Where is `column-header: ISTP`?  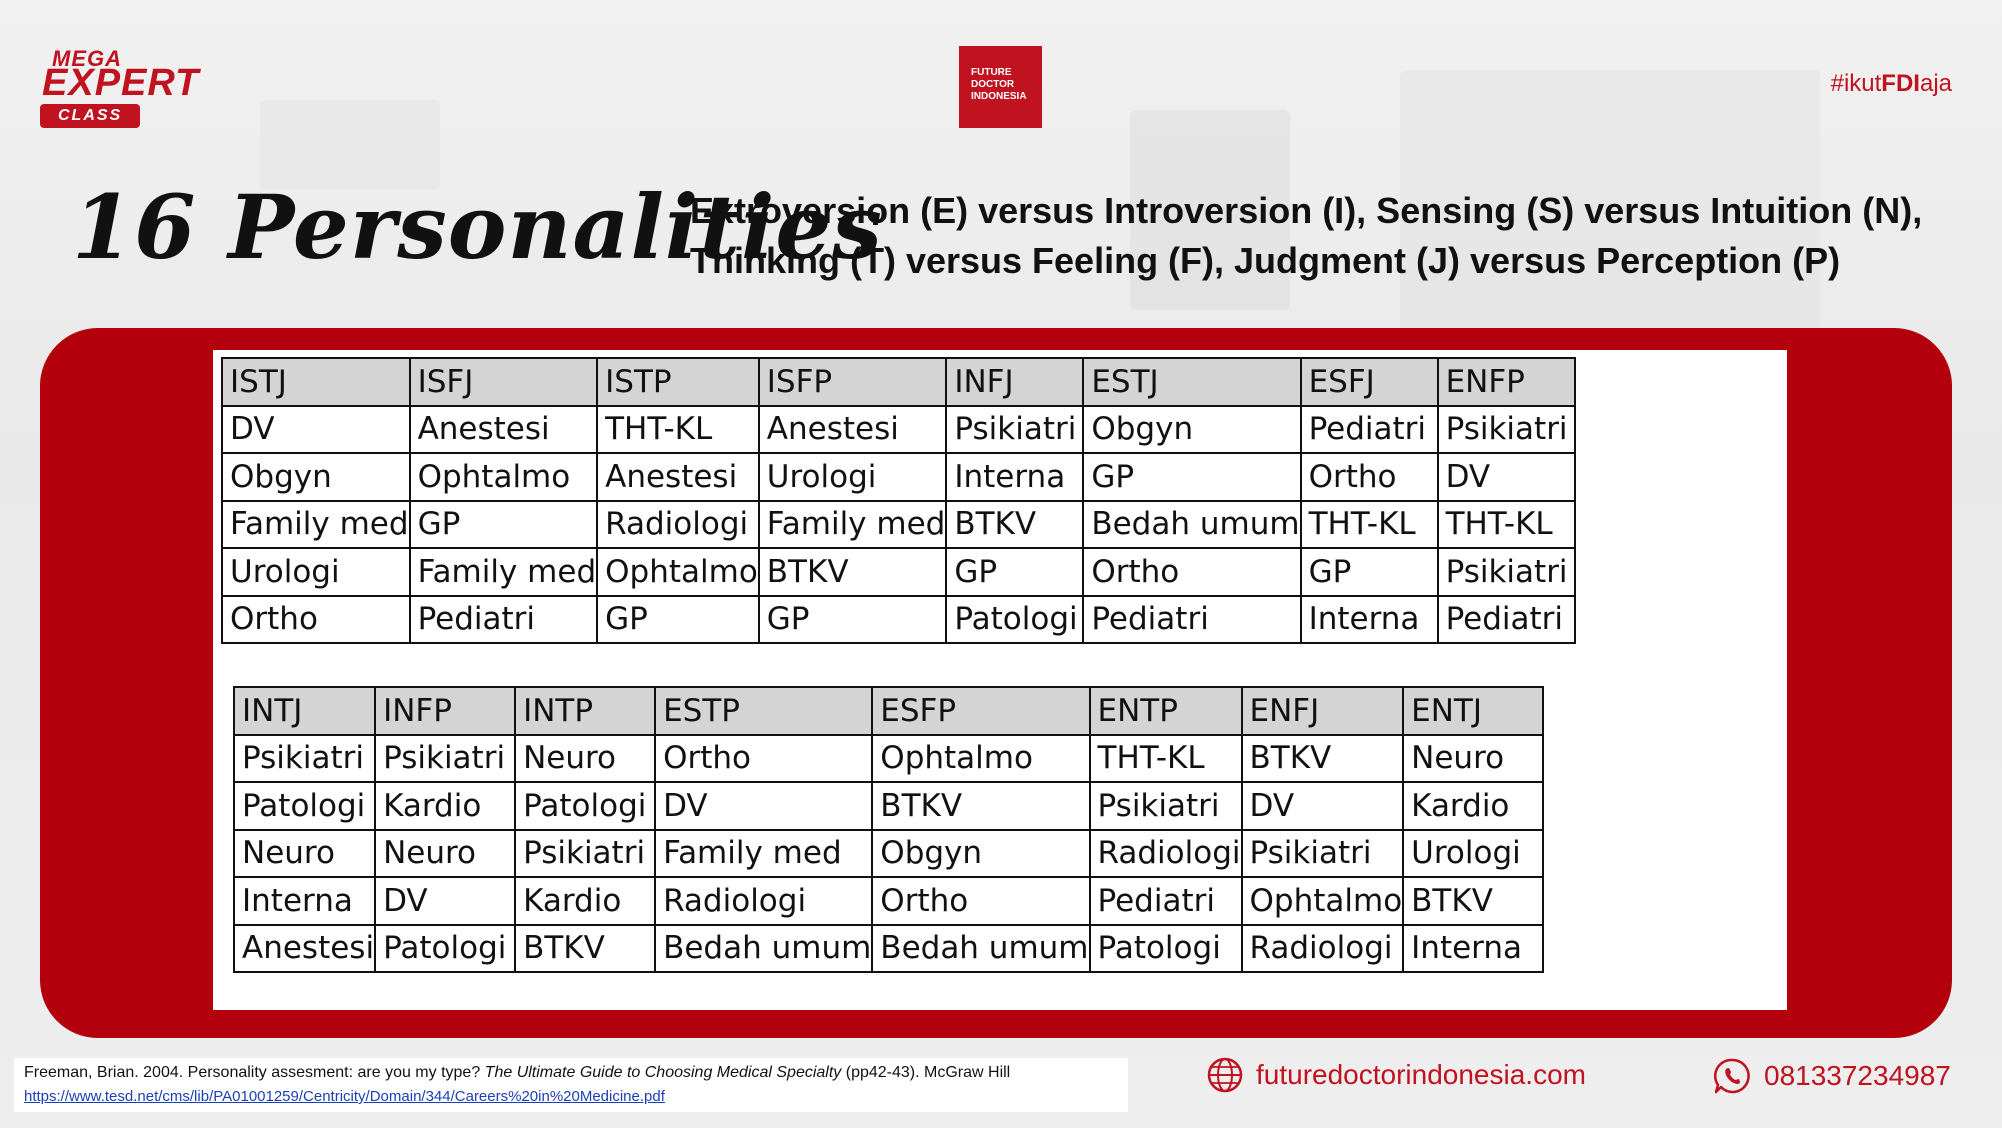 column-header: ISTP is located at coordinates (678, 382).